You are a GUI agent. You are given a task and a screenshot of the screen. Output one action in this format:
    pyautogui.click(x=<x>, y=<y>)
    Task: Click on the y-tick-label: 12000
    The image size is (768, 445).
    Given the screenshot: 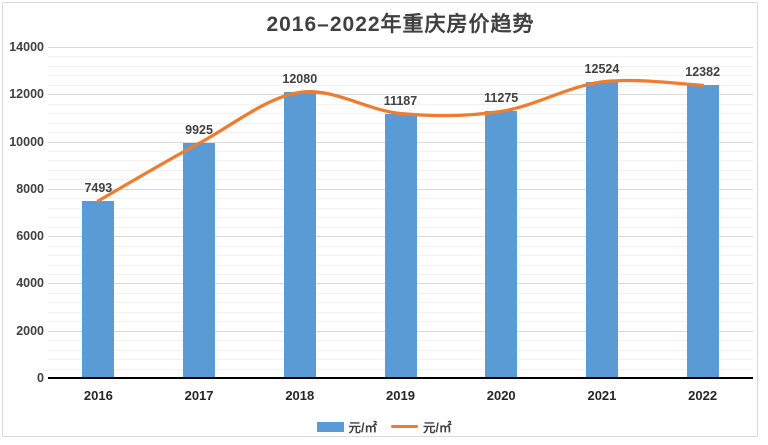 What is the action you would take?
    pyautogui.click(x=26, y=94)
    